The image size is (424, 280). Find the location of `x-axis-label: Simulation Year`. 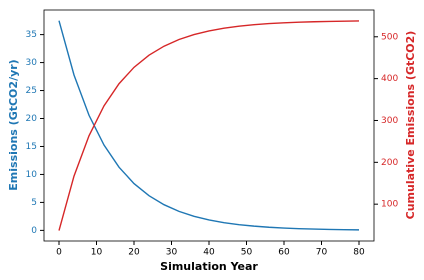

x-axis-label: Simulation Year is located at coordinates (209, 266).